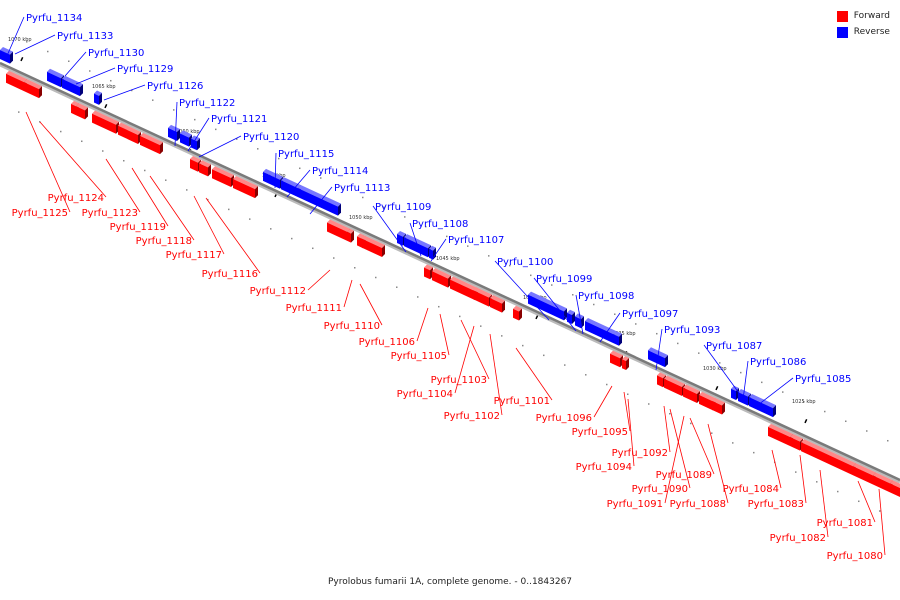 Image resolution: width=900 pixels, height=600 pixels. I want to click on gene-label: Pyrfu_1104, so click(436, 362).